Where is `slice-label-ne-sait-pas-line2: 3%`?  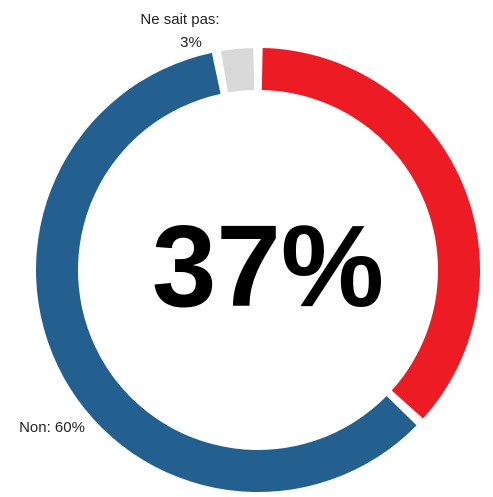 slice-label-ne-sait-pas-line2: 3% is located at coordinates (191, 42).